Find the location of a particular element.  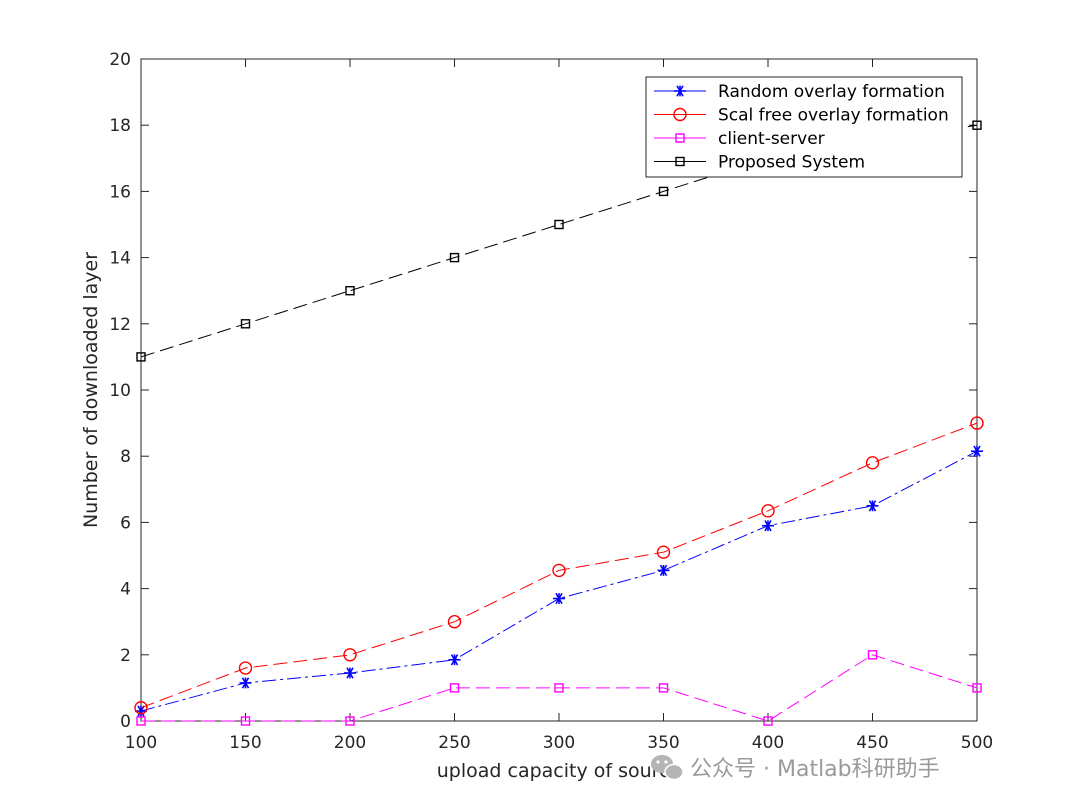

y-tick-label: 16 is located at coordinates (120, 192).